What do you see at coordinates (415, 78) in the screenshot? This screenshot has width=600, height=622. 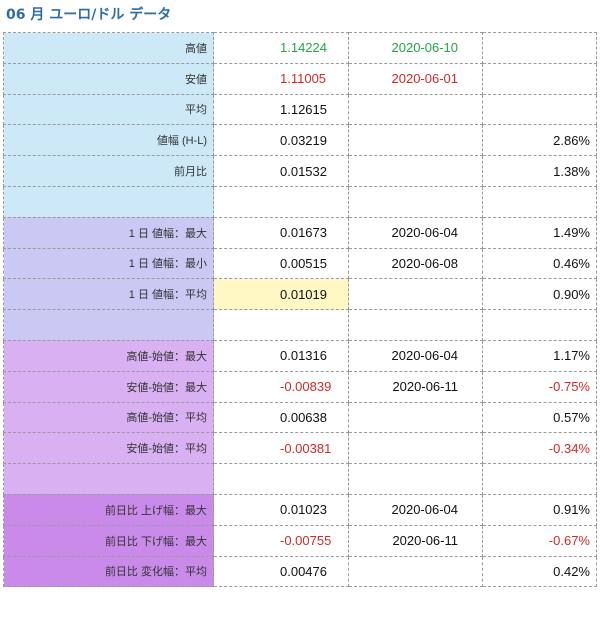 I see `row-date: 2020-06-01` at bounding box center [415, 78].